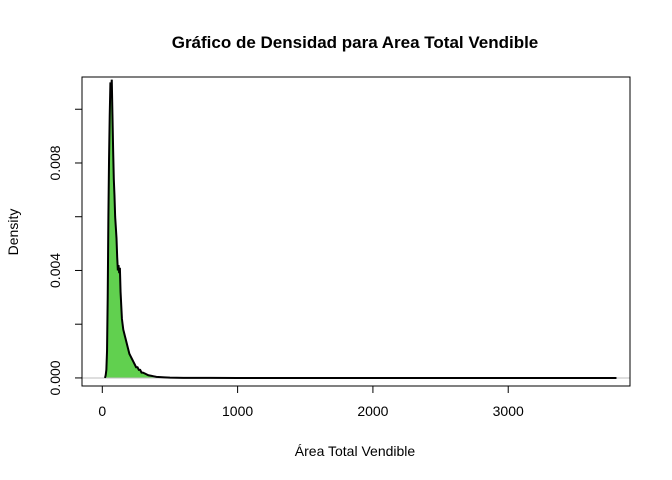  Describe the element at coordinates (13, 232) in the screenshot. I see `y-axis-label: Density` at that location.